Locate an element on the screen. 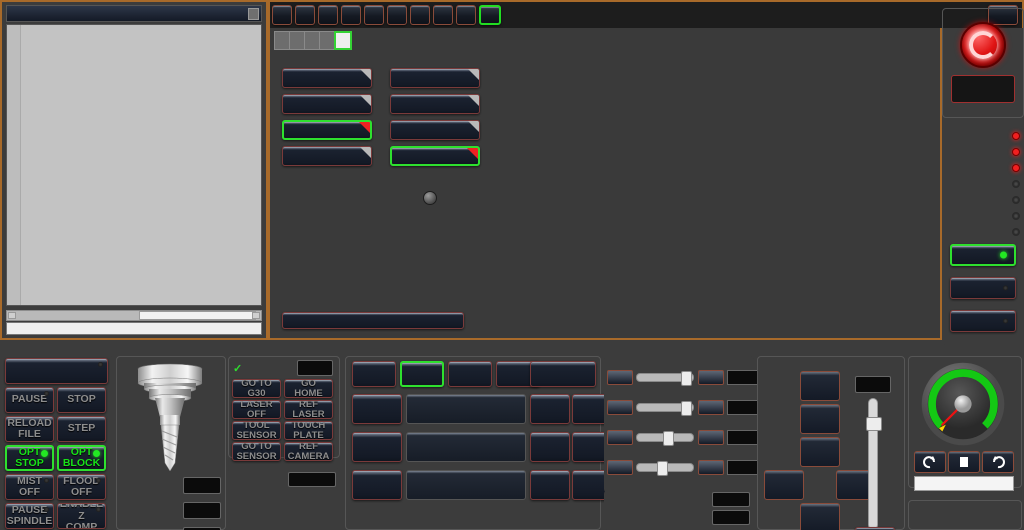 The height and width of the screenshot is (530, 1024). program-button-opt-stop: OPT STOP is located at coordinates (29, 458).